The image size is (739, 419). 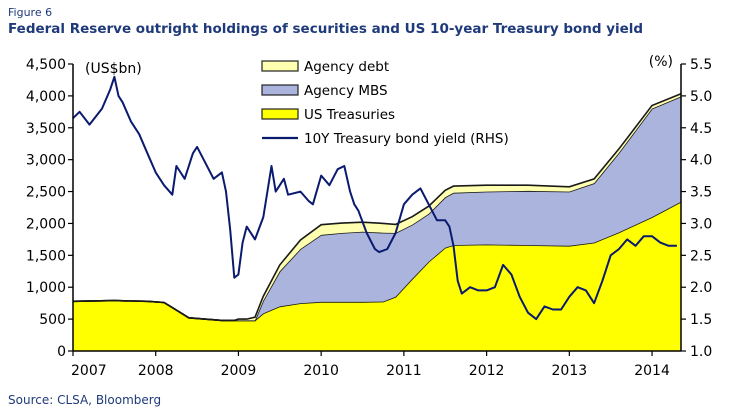 I want to click on y-tick-label: 1,000, so click(x=46, y=288).